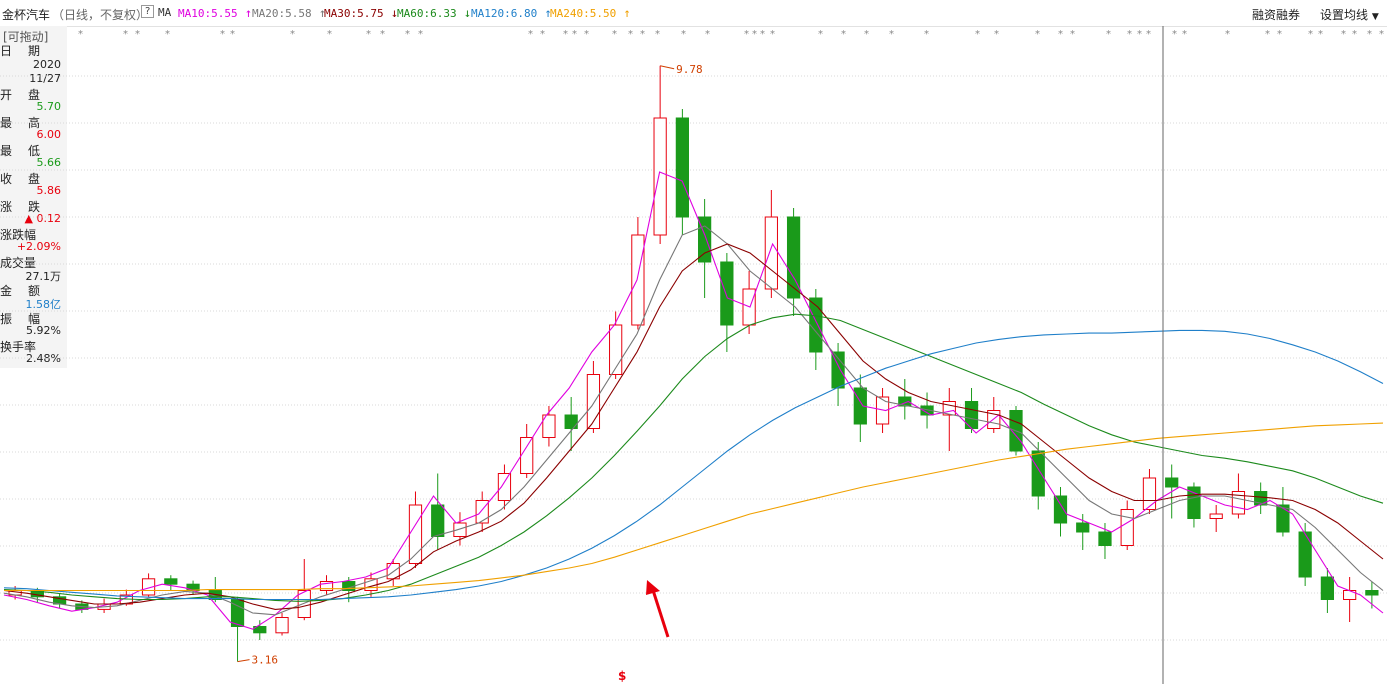  I want to click on ma-settings-menu: 设置均线 ▼, so click(1349, 14).